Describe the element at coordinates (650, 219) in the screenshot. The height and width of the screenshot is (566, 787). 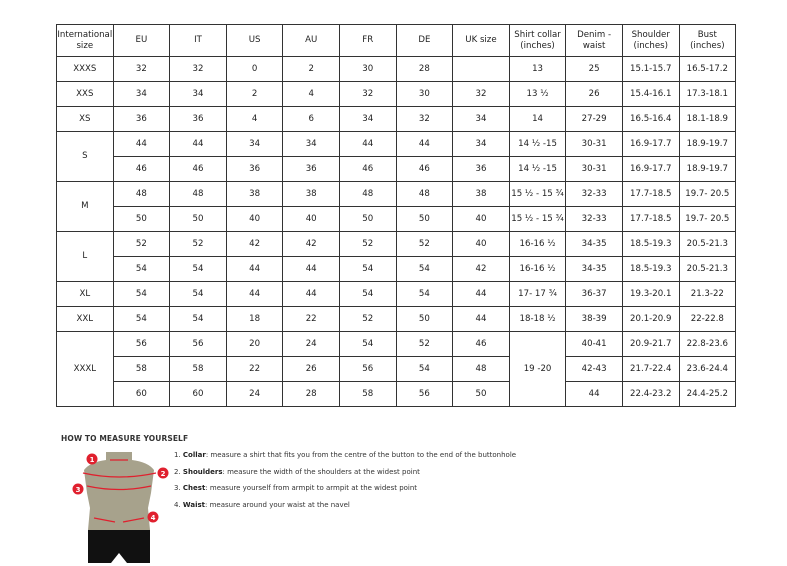
I see `table-cell: 17.7-18.5` at that location.